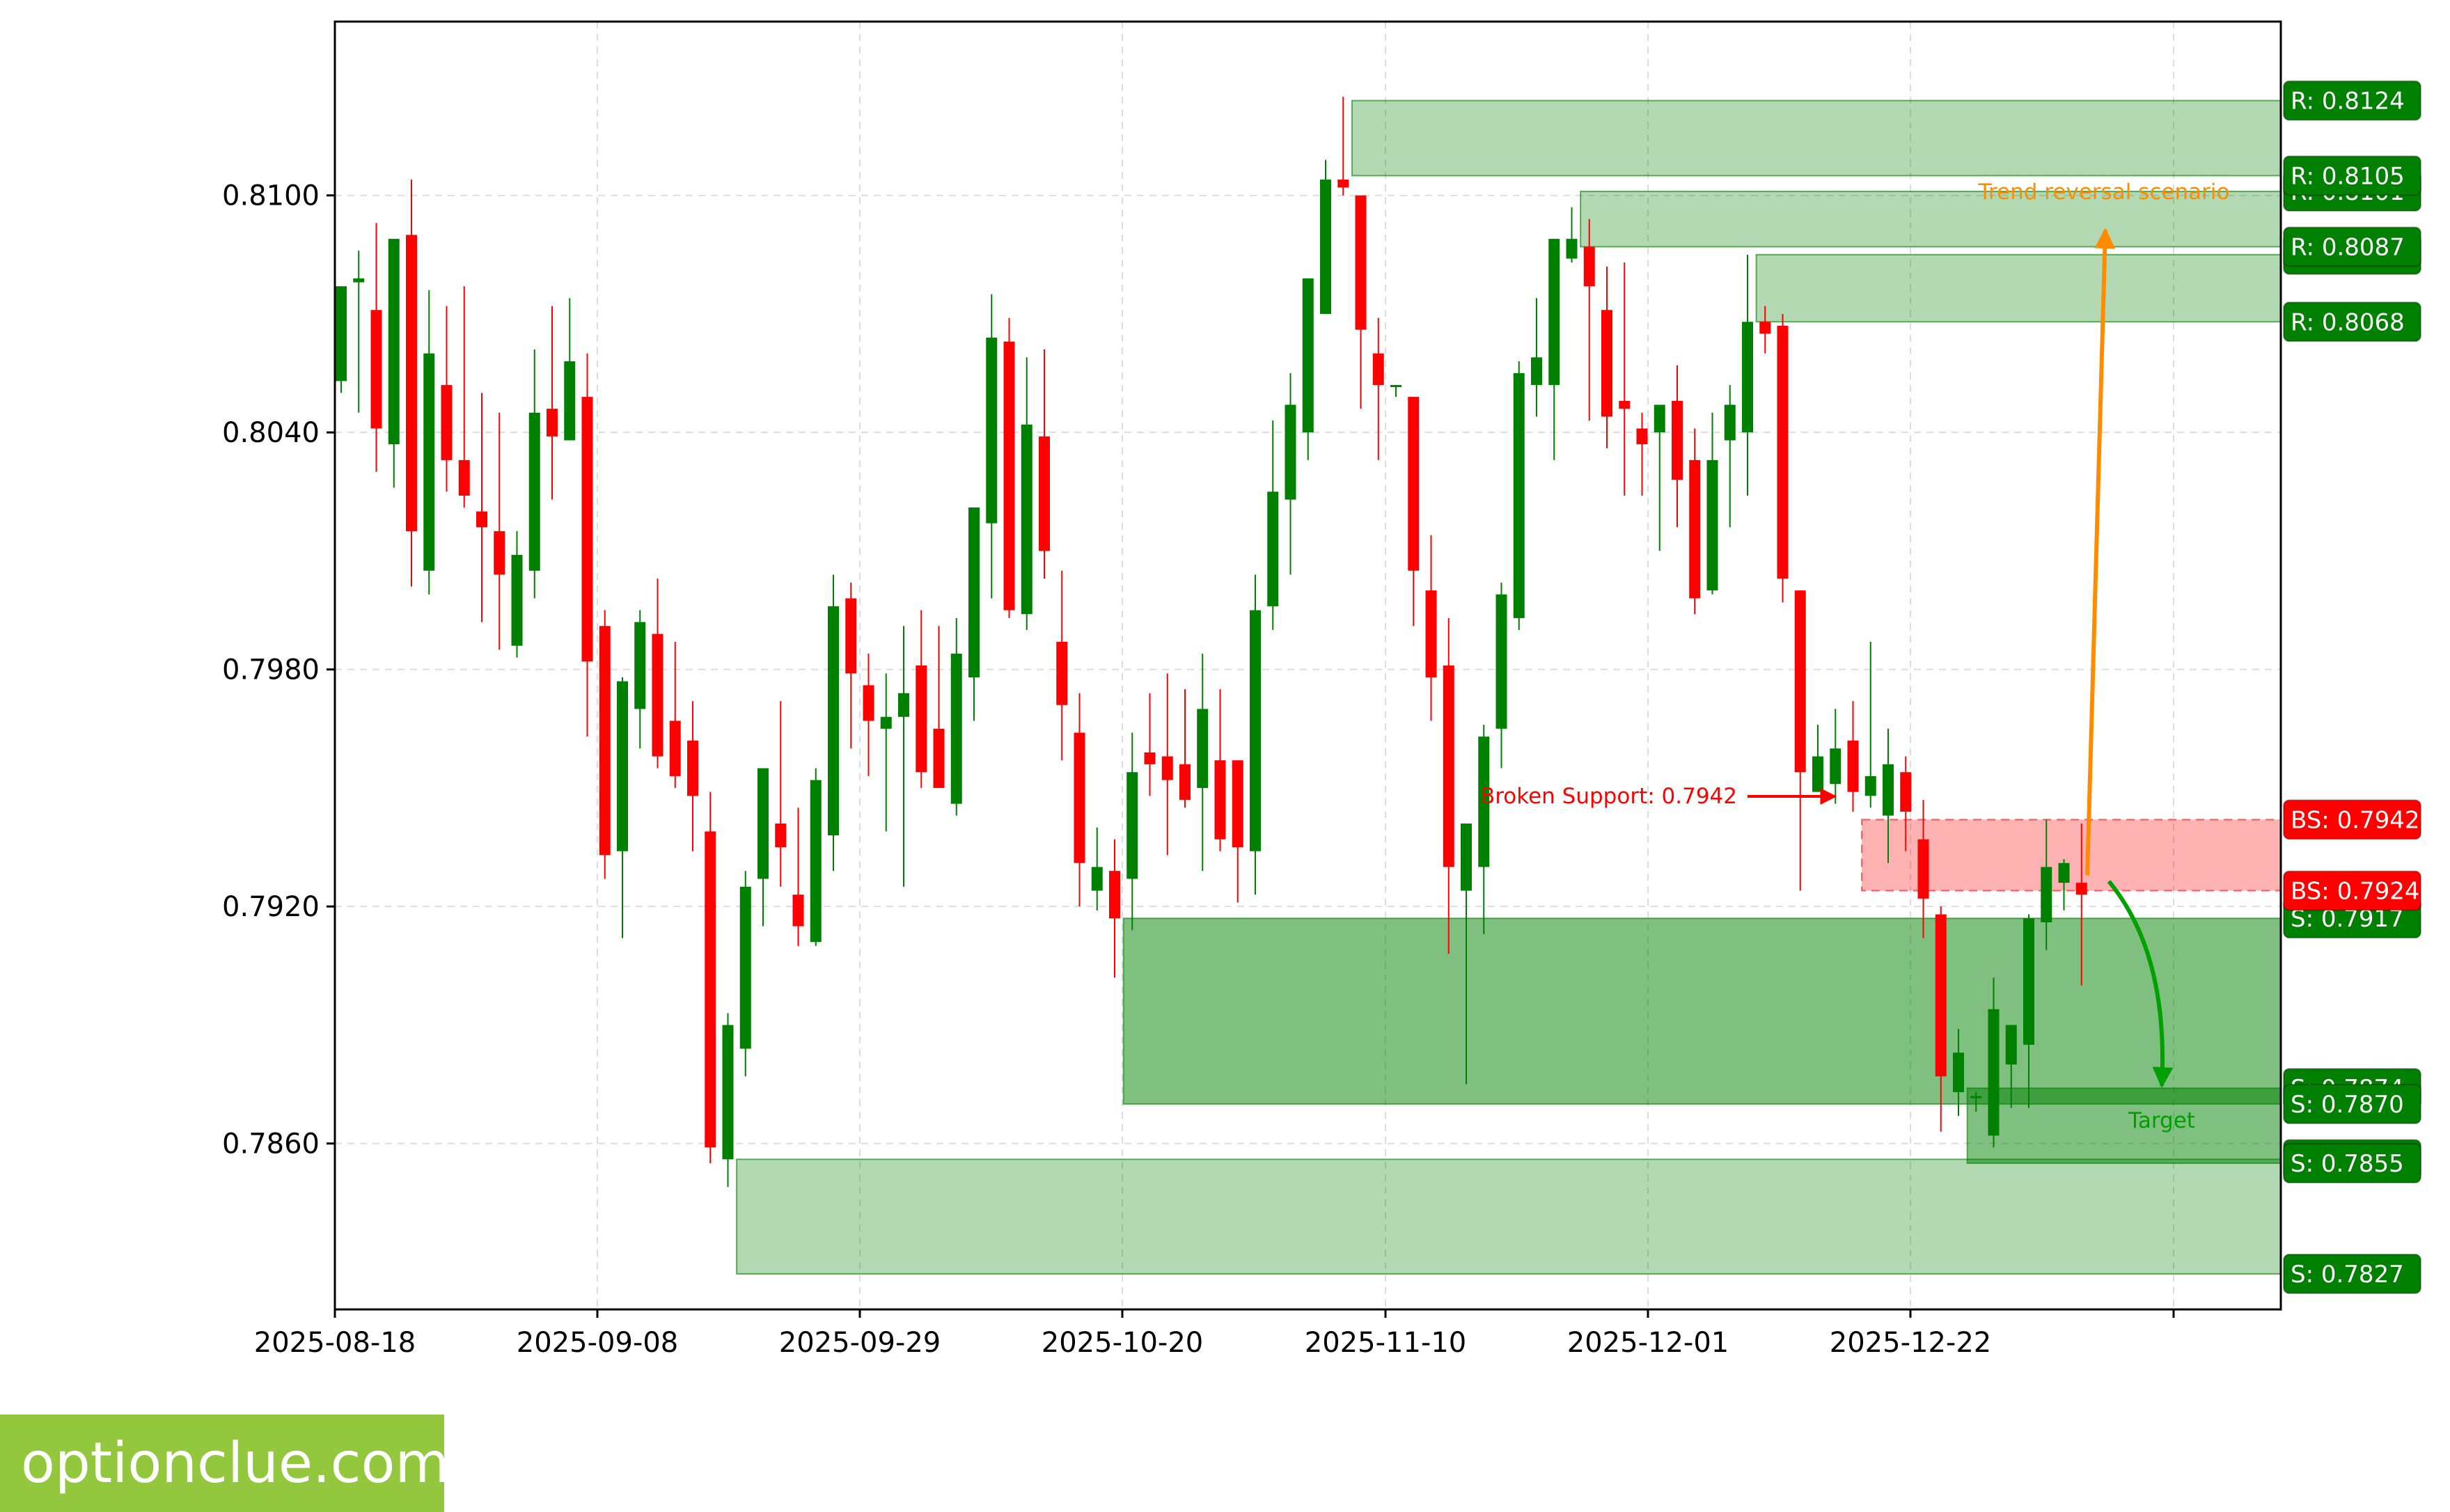 The image size is (2450, 1512). I want to click on price-label-text: S: 0.7827, so click(2347, 1275).